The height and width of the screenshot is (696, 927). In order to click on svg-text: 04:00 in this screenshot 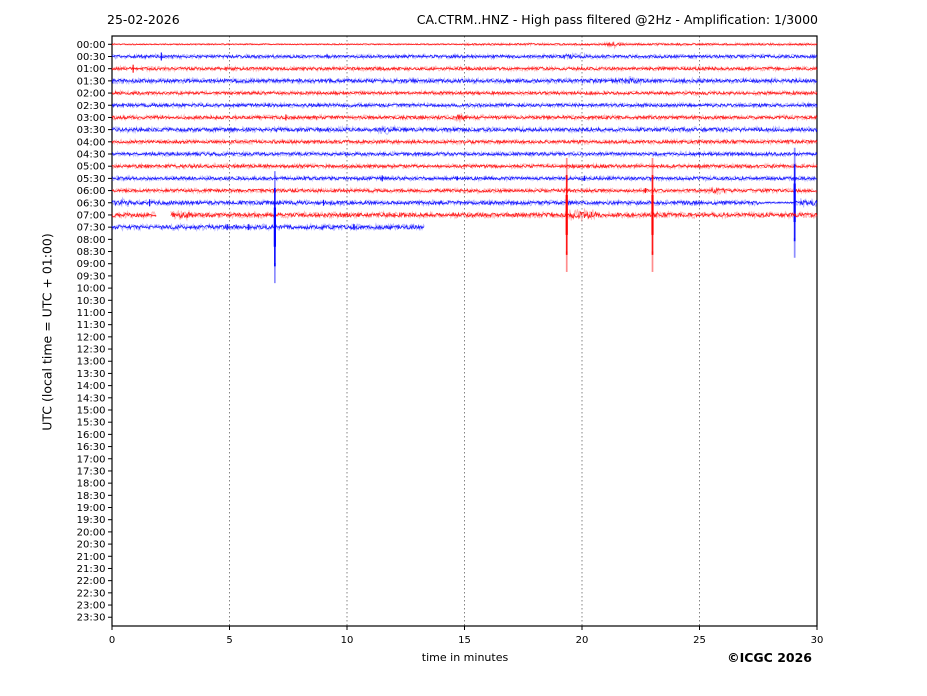, I will do `click(91, 142)`.